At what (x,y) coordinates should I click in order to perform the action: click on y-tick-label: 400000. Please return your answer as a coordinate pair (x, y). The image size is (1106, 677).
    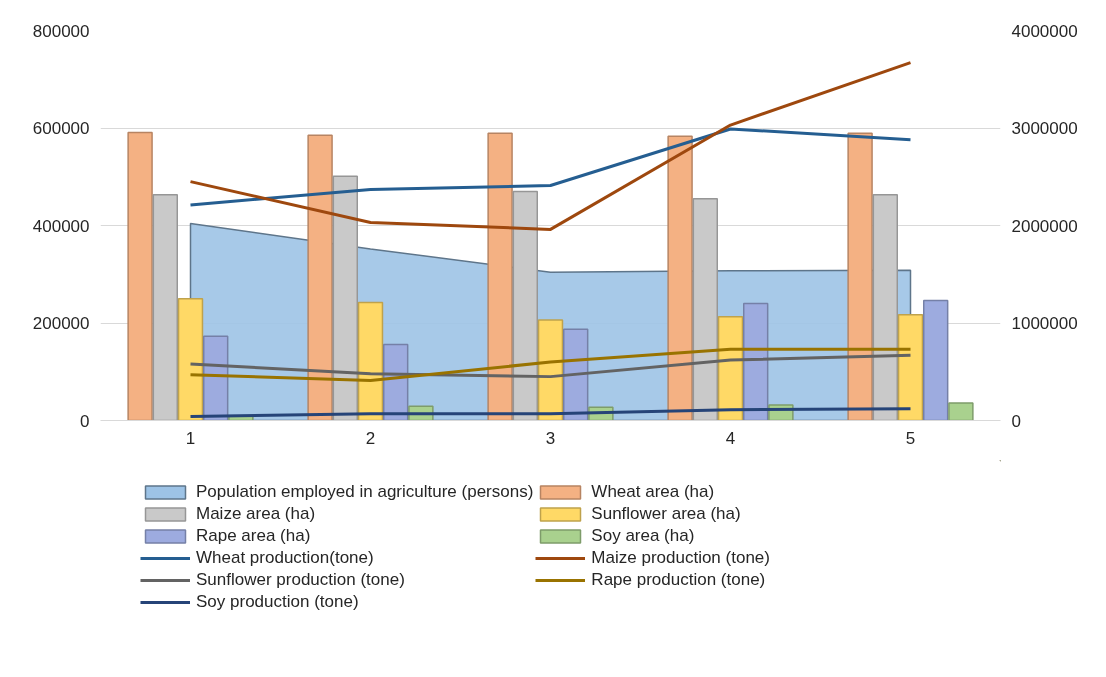
    Looking at the image, I should click on (61, 226).